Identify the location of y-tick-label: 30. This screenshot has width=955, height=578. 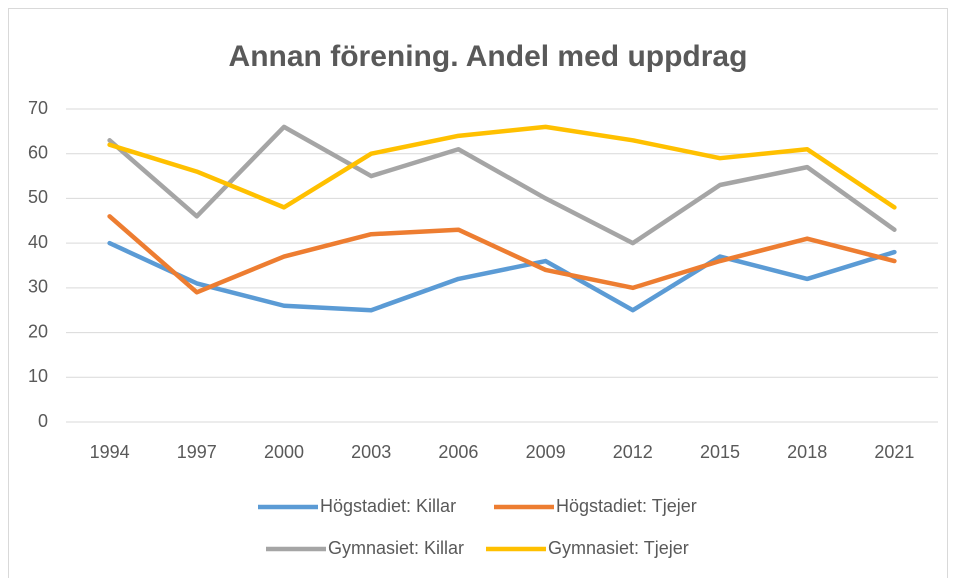
(38, 287).